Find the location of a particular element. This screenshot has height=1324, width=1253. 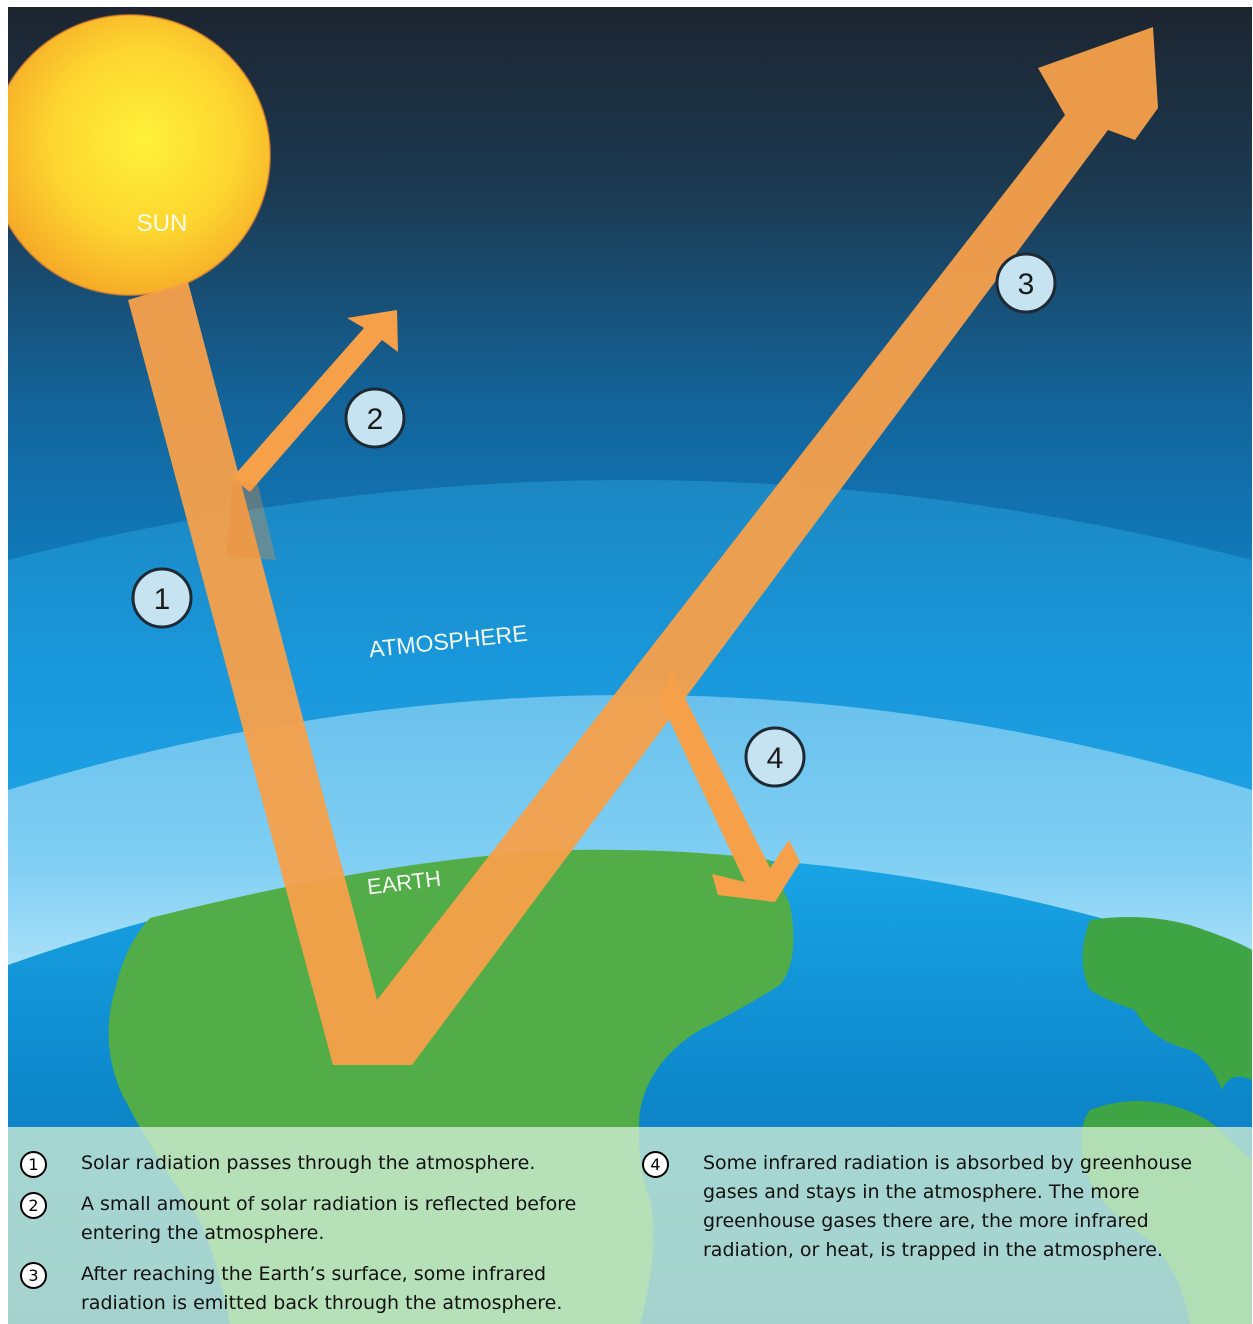

sun is located at coordinates (139, 155).